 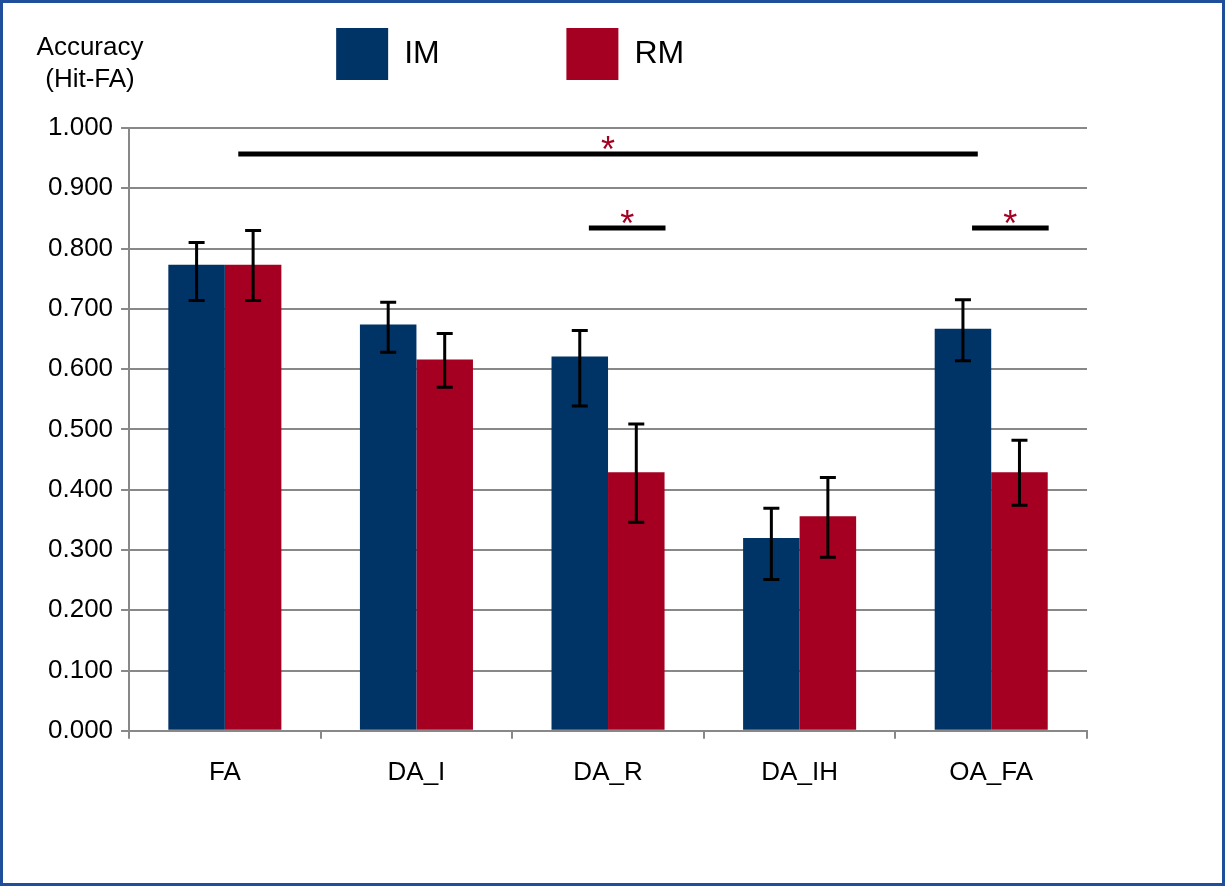 What do you see at coordinates (80, 427) in the screenshot?
I see `y-tick-label: 0.500` at bounding box center [80, 427].